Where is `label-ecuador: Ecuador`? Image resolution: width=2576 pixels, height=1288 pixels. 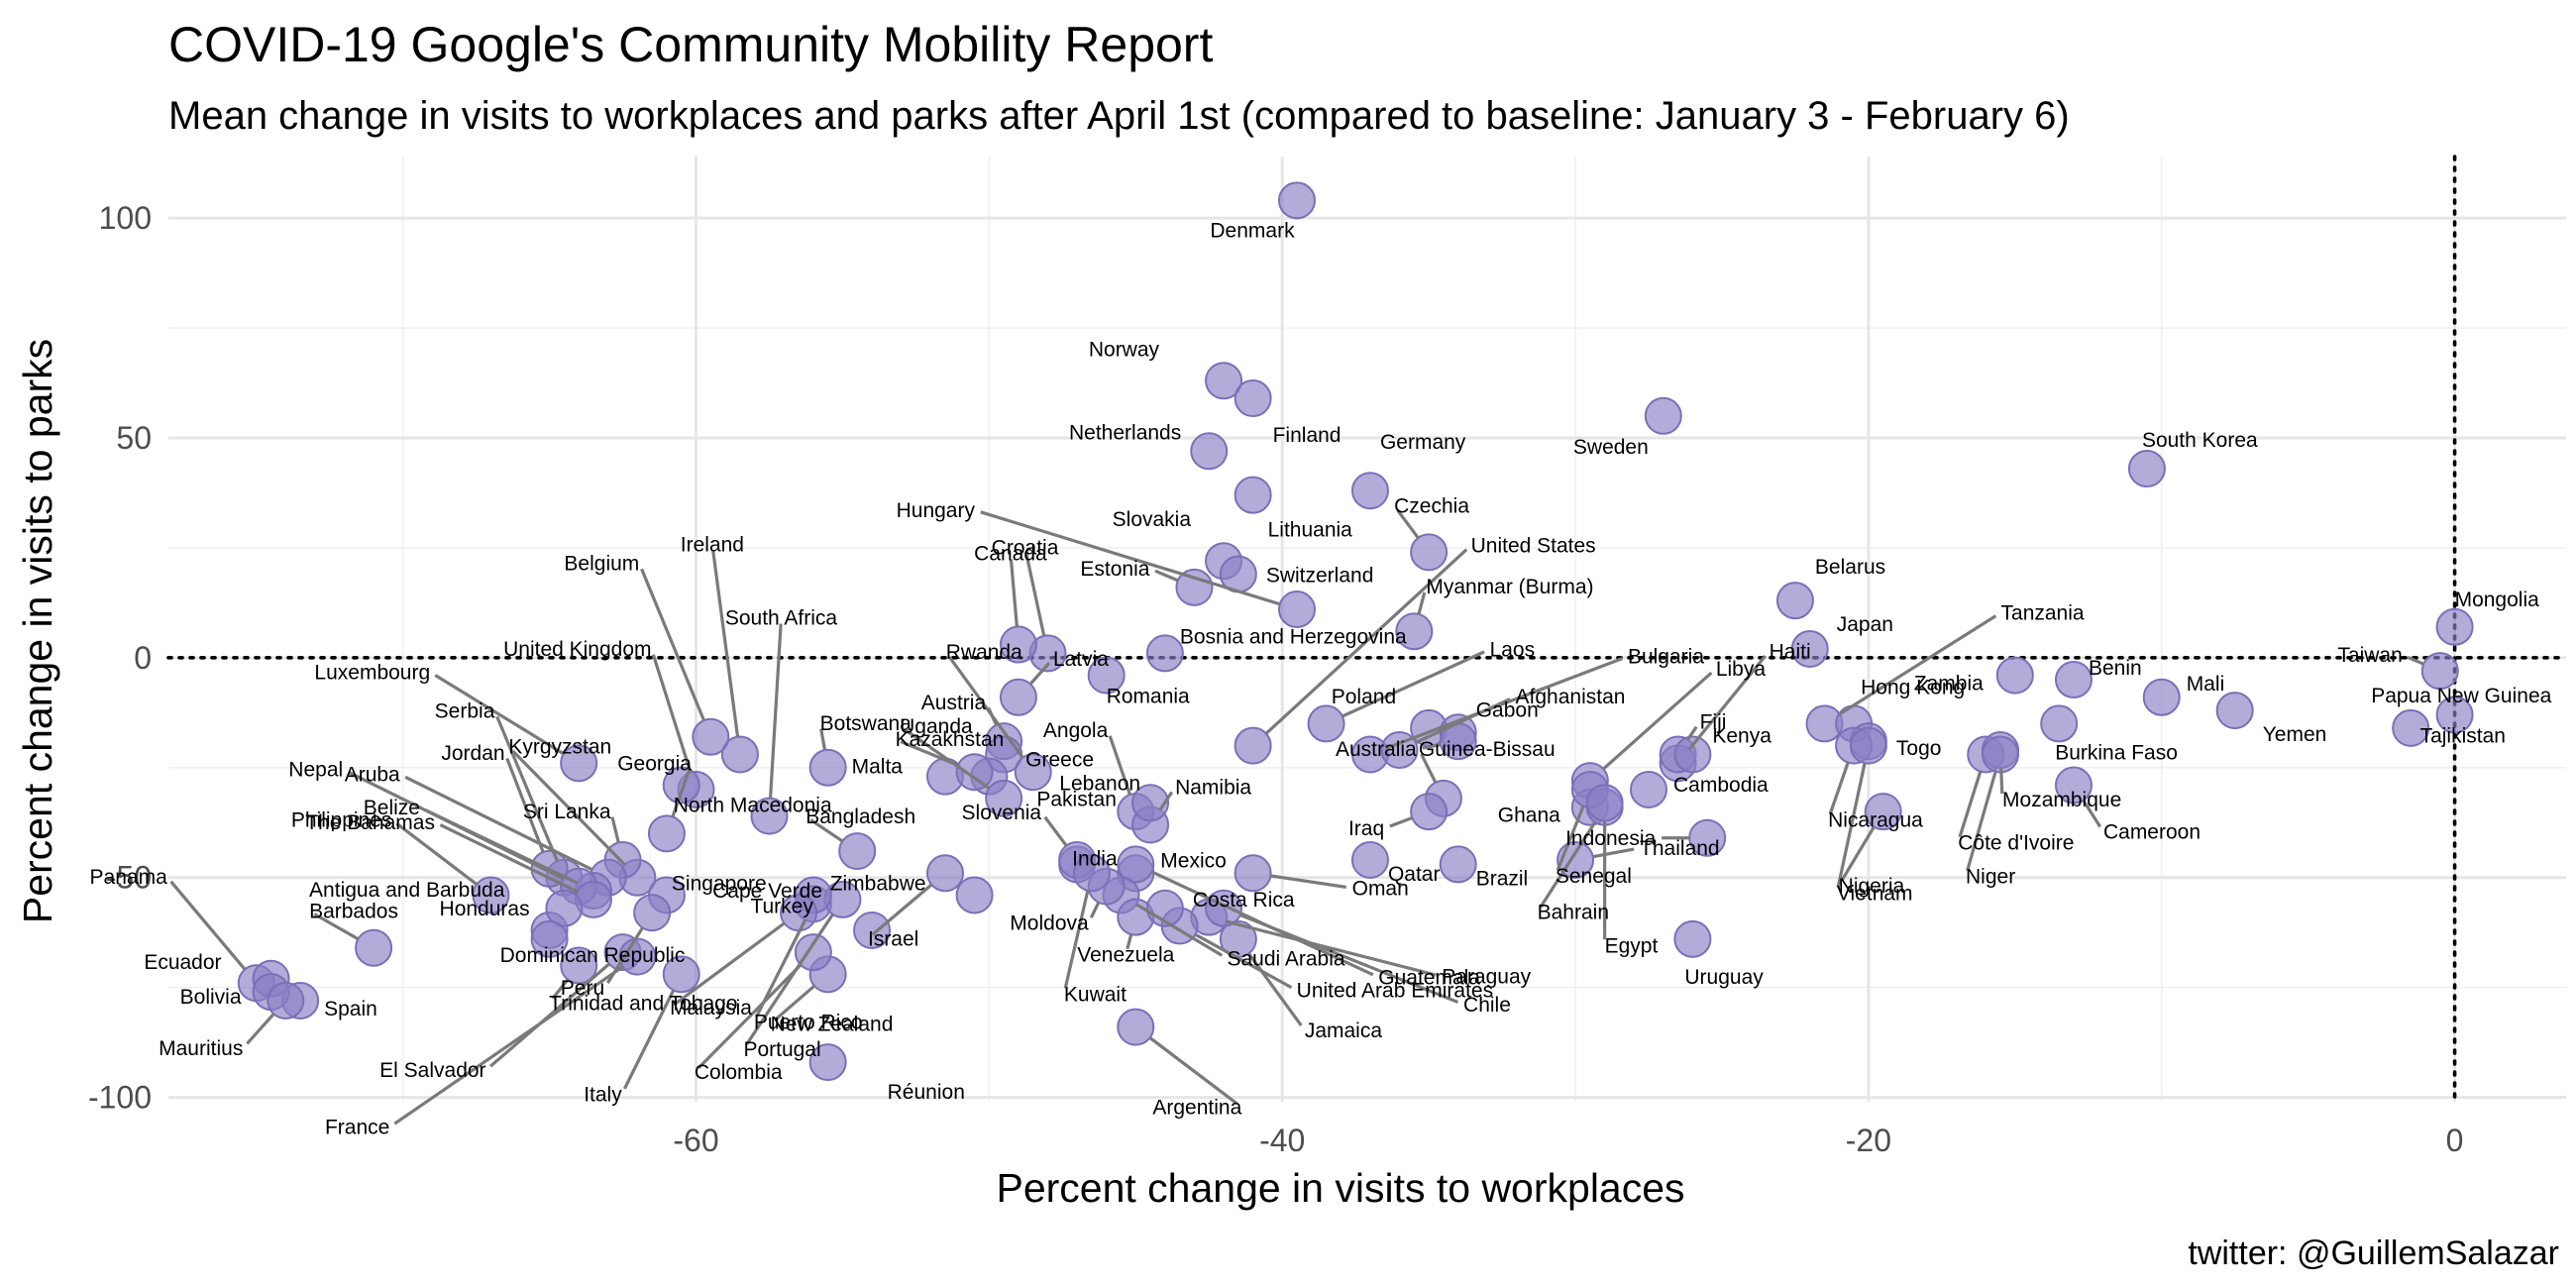 label-ecuador: Ecuador is located at coordinates (182, 962).